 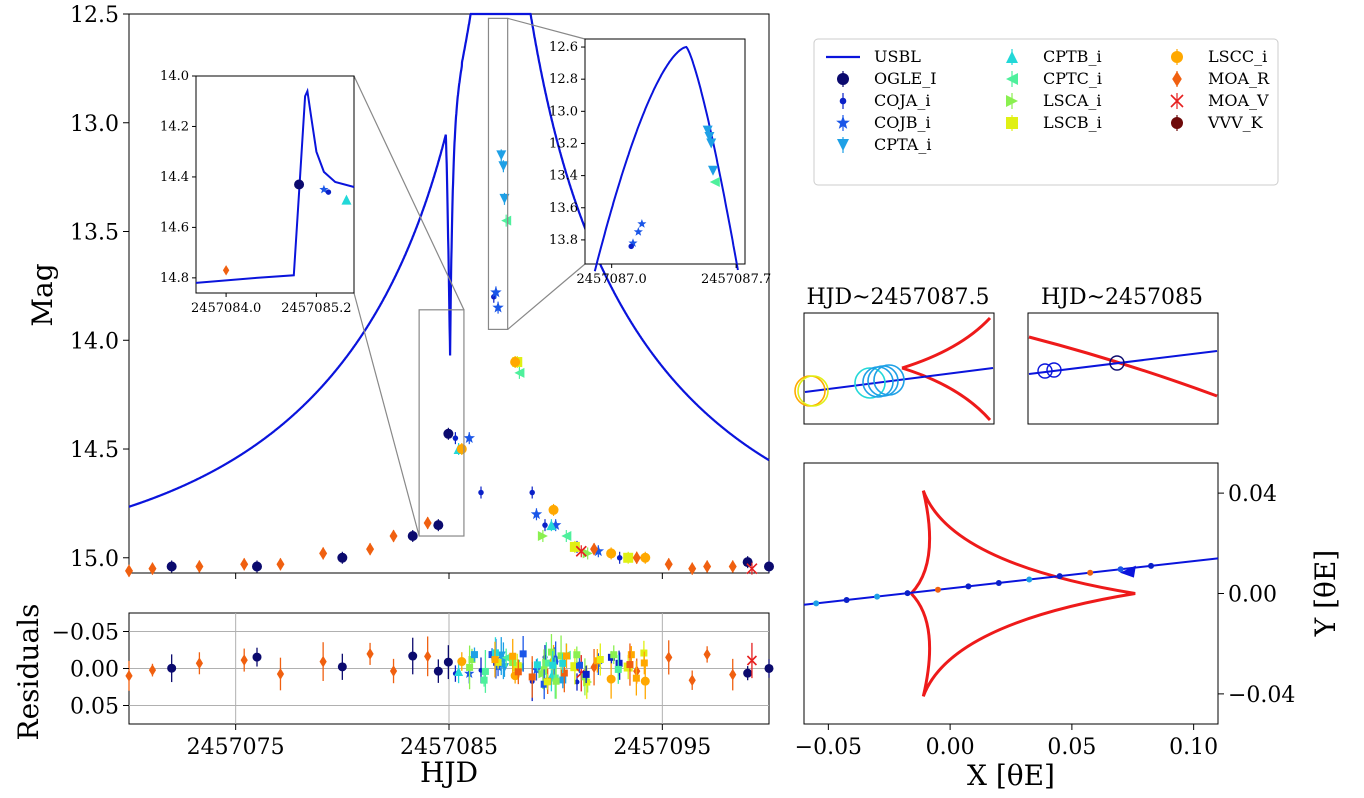 I want to click on caustic-x-tick-label: 0.05, so click(x=1071, y=747).